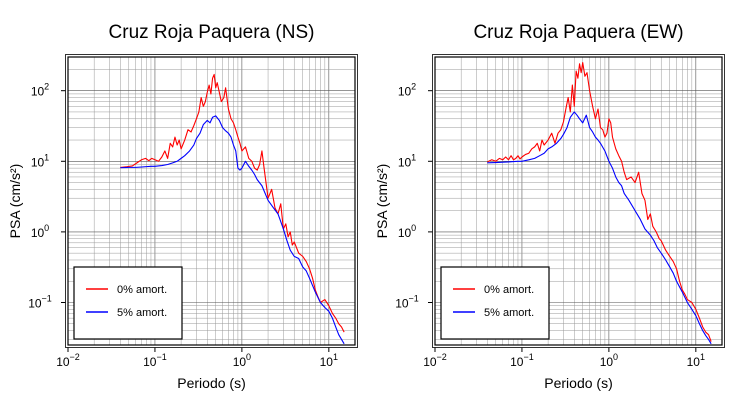 The width and height of the screenshot is (730, 400). What do you see at coordinates (578, 32) in the screenshot?
I see `chart-title: Cruz Roja Paquera (EW)` at bounding box center [578, 32].